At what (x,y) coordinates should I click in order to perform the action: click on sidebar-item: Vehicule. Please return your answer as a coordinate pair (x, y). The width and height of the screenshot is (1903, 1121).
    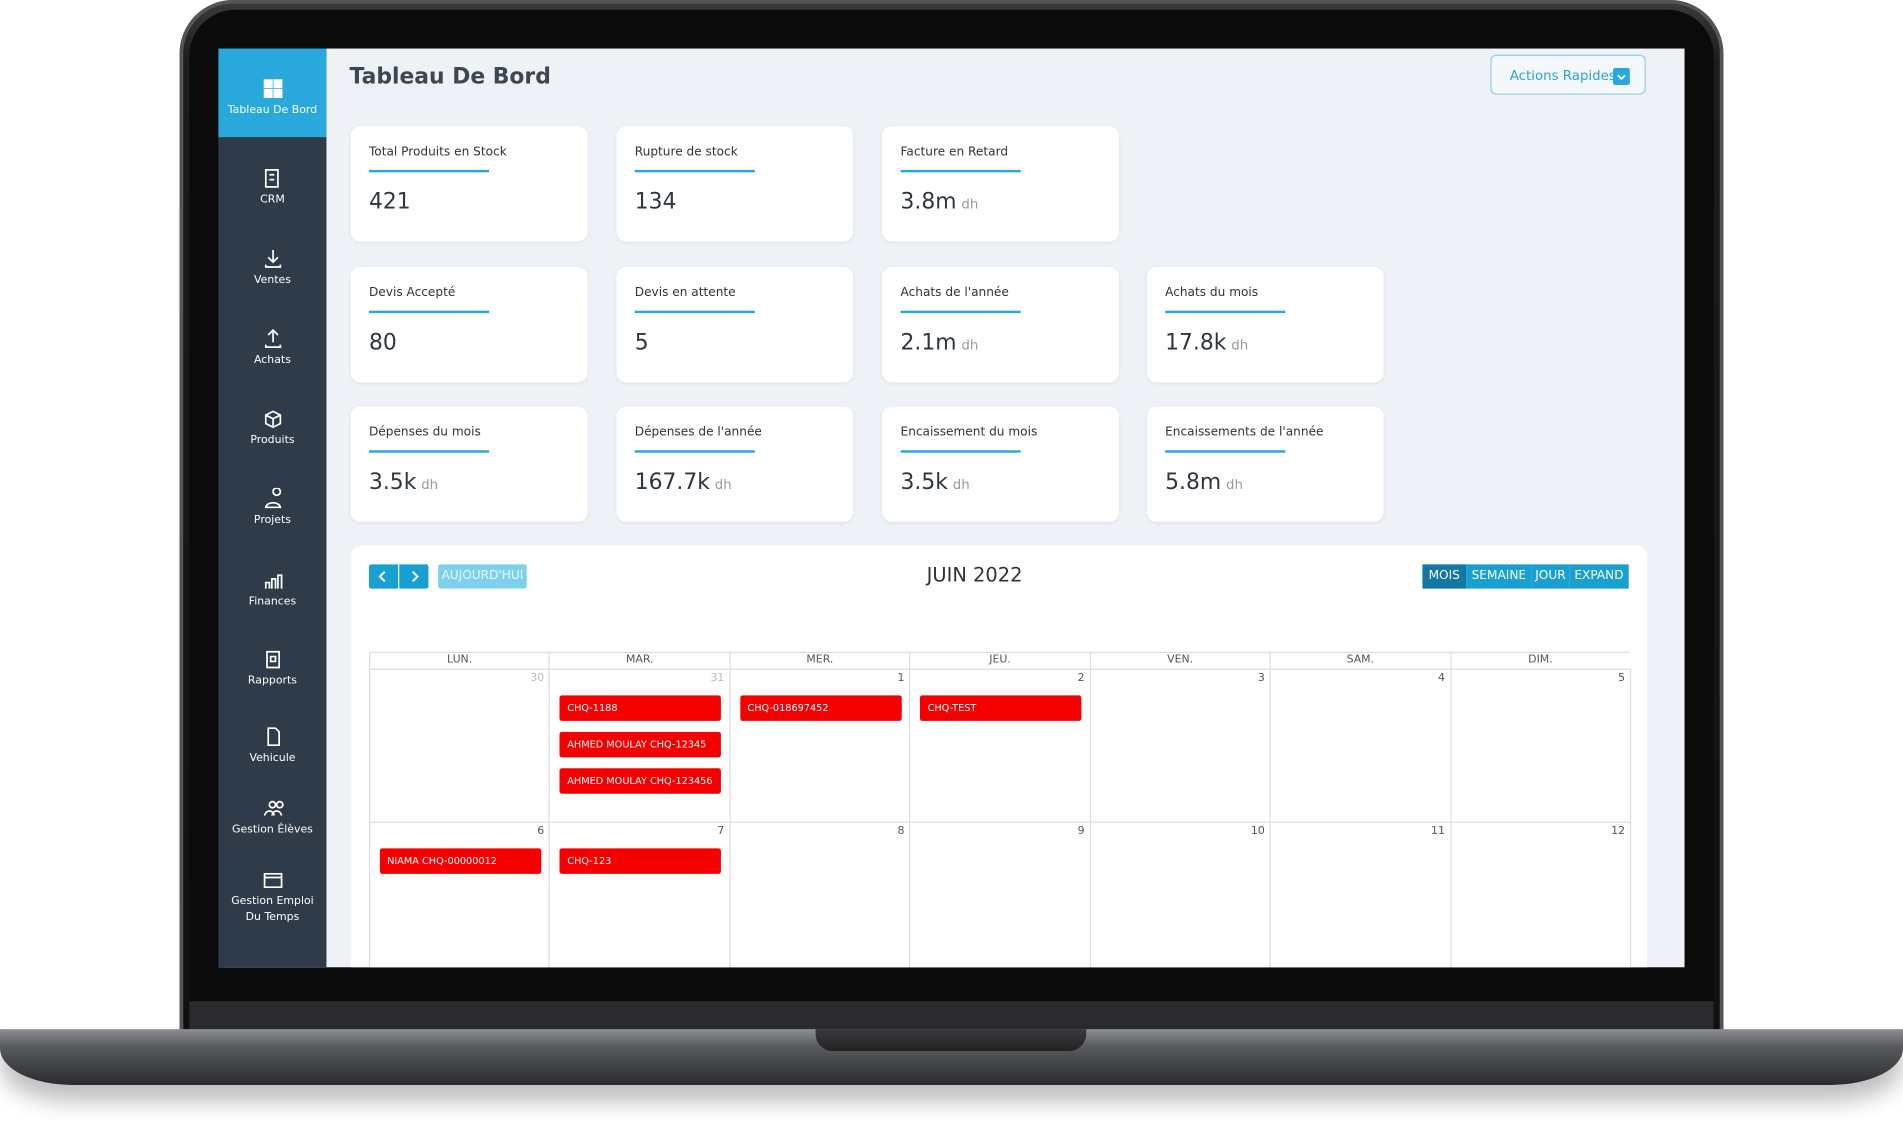
    Looking at the image, I should click on (272, 747).